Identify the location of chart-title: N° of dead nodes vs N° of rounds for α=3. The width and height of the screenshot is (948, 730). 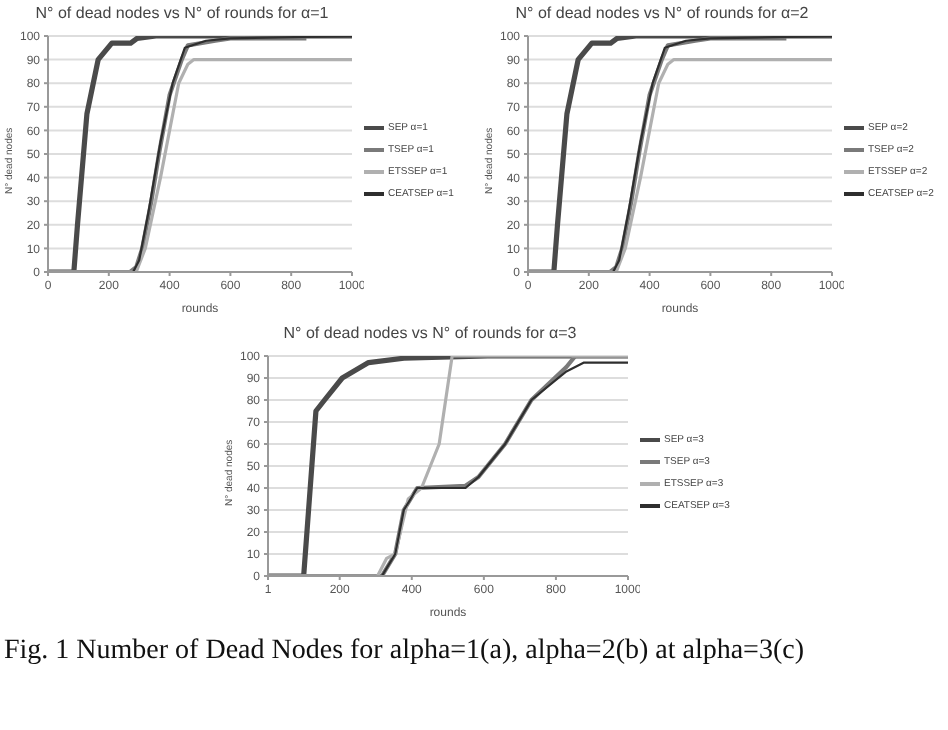
(430, 333).